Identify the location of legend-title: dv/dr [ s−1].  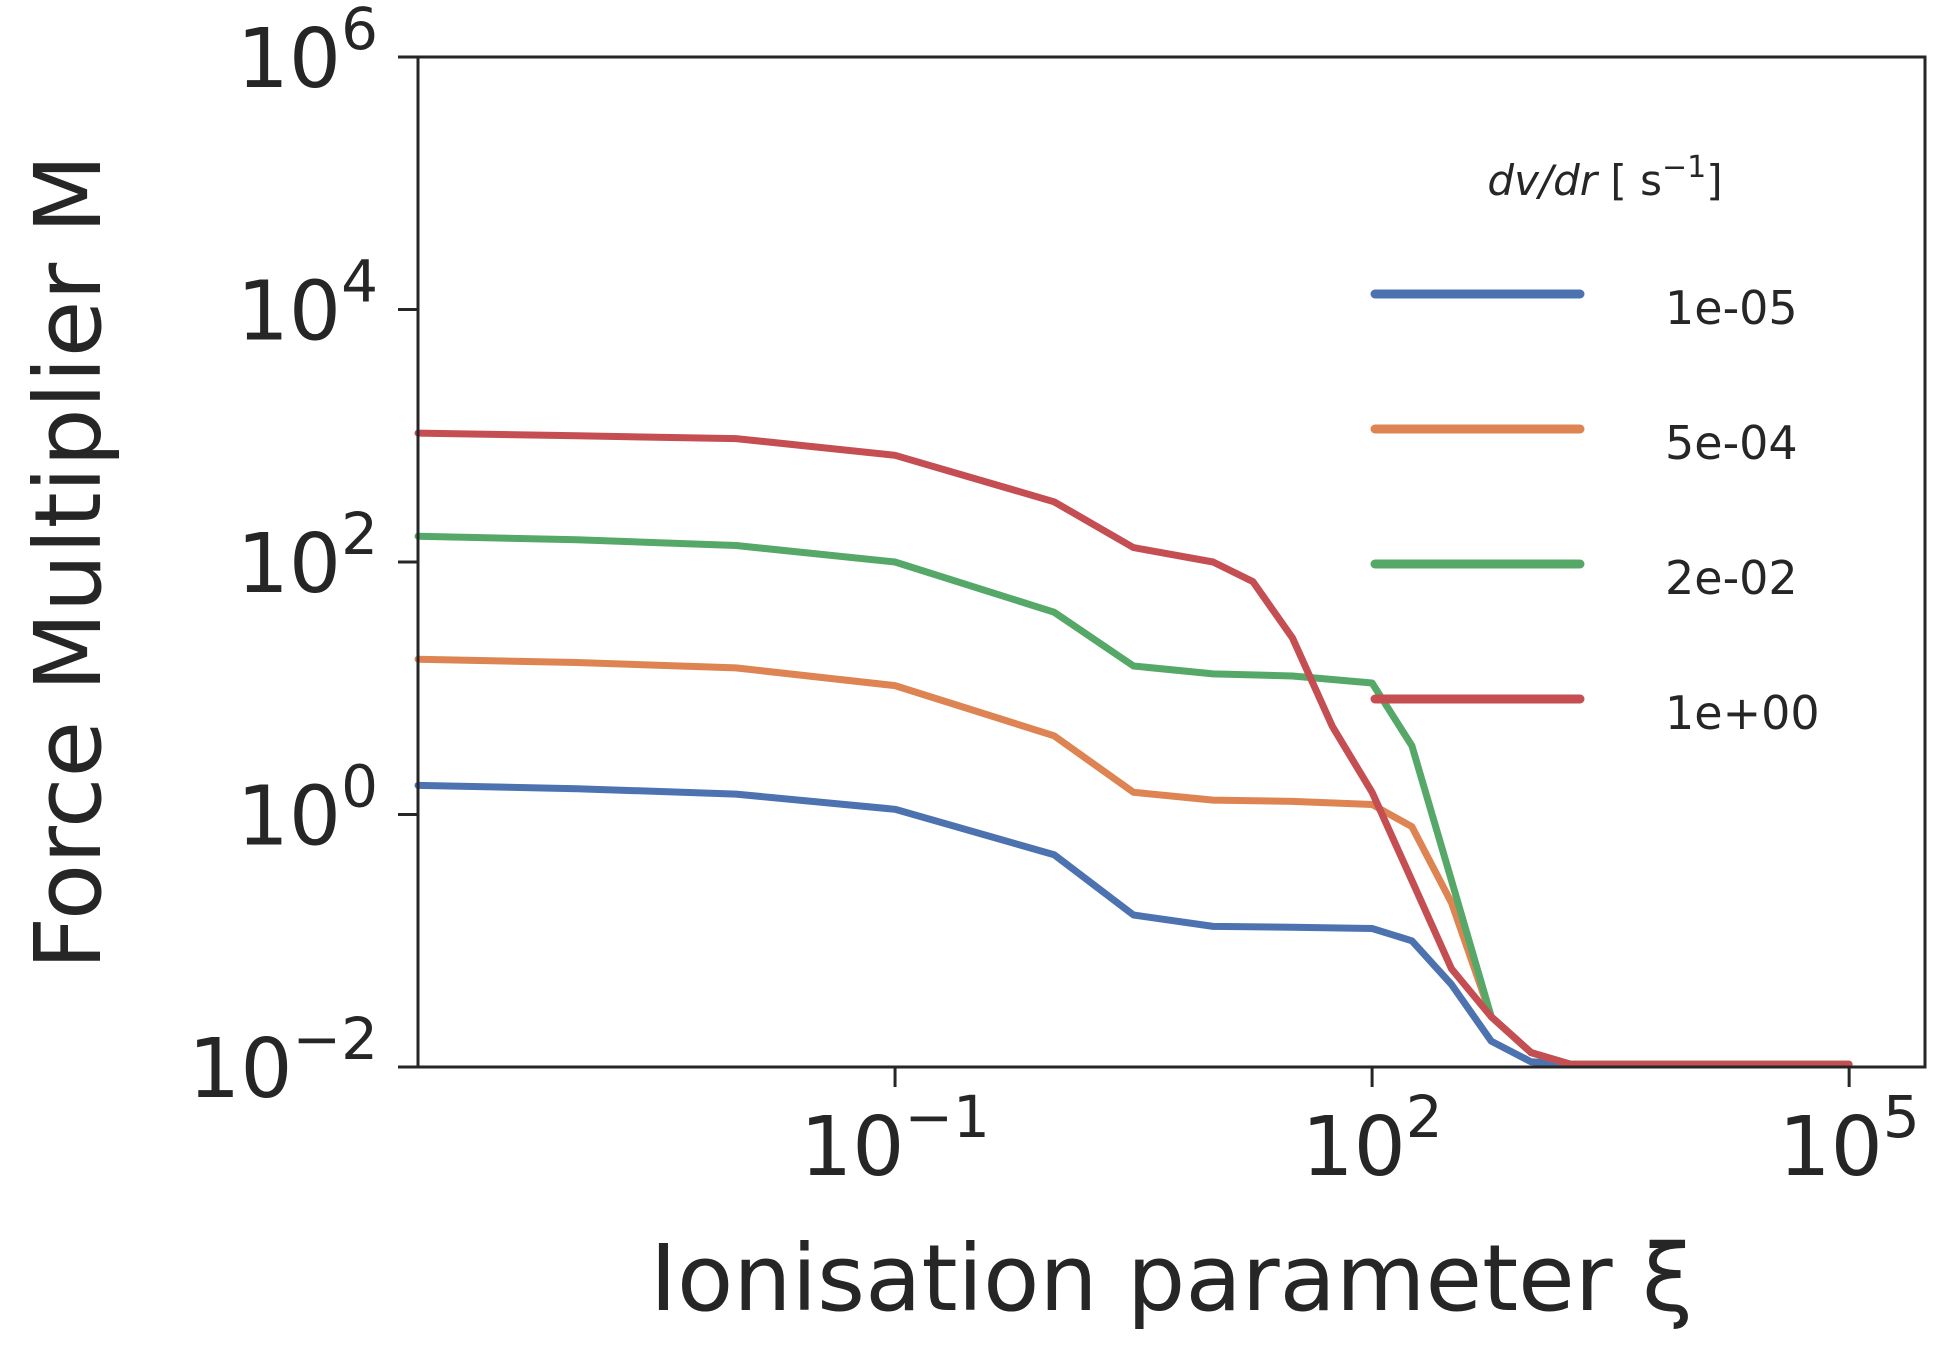
(1604, 177).